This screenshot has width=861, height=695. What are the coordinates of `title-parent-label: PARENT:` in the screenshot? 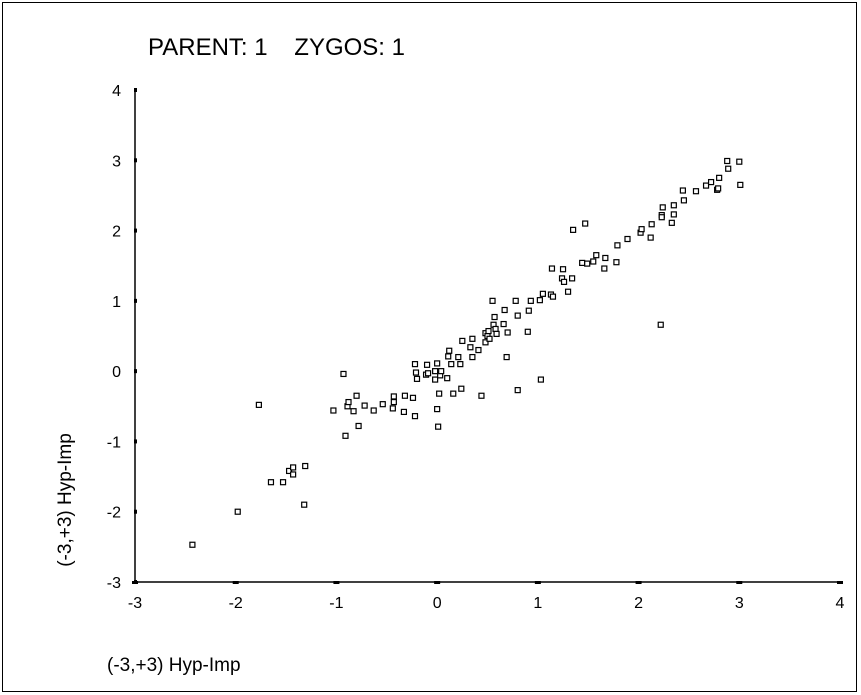 It's located at (198, 47).